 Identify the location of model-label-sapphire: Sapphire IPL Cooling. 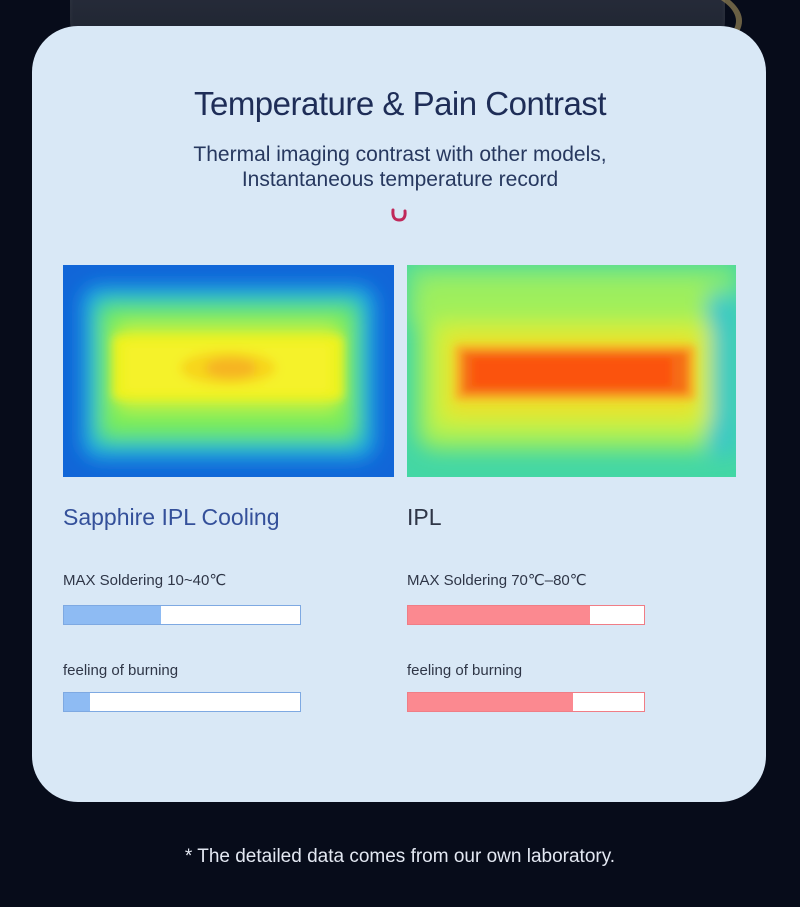
(171, 517).